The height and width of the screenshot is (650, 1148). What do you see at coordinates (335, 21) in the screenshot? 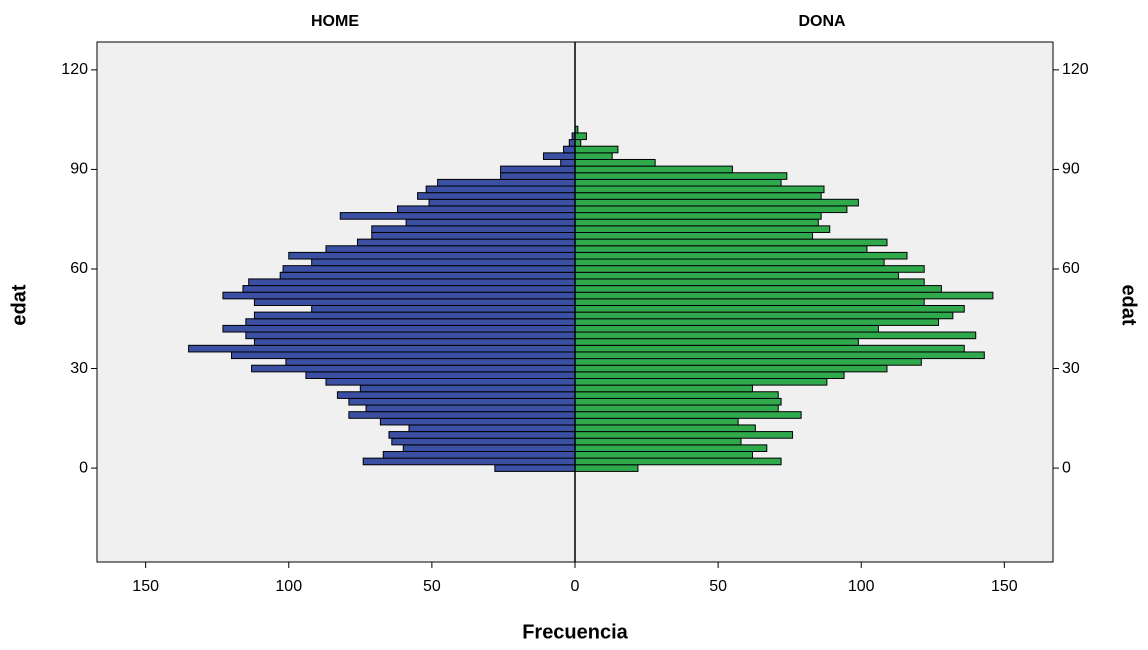
I see `panel-title: HOME` at bounding box center [335, 21].